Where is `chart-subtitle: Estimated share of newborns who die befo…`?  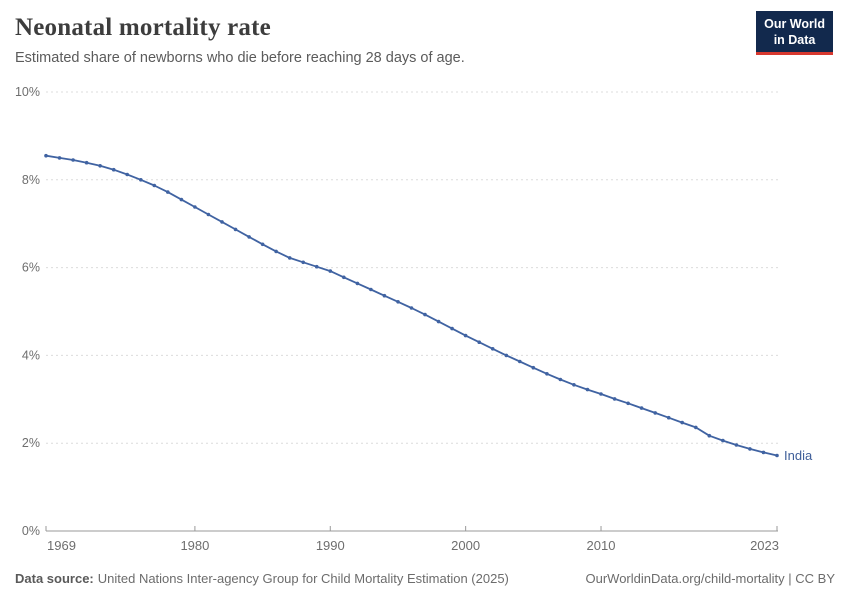
chart-subtitle: Estimated share of newborns who die befo… is located at coordinates (240, 58).